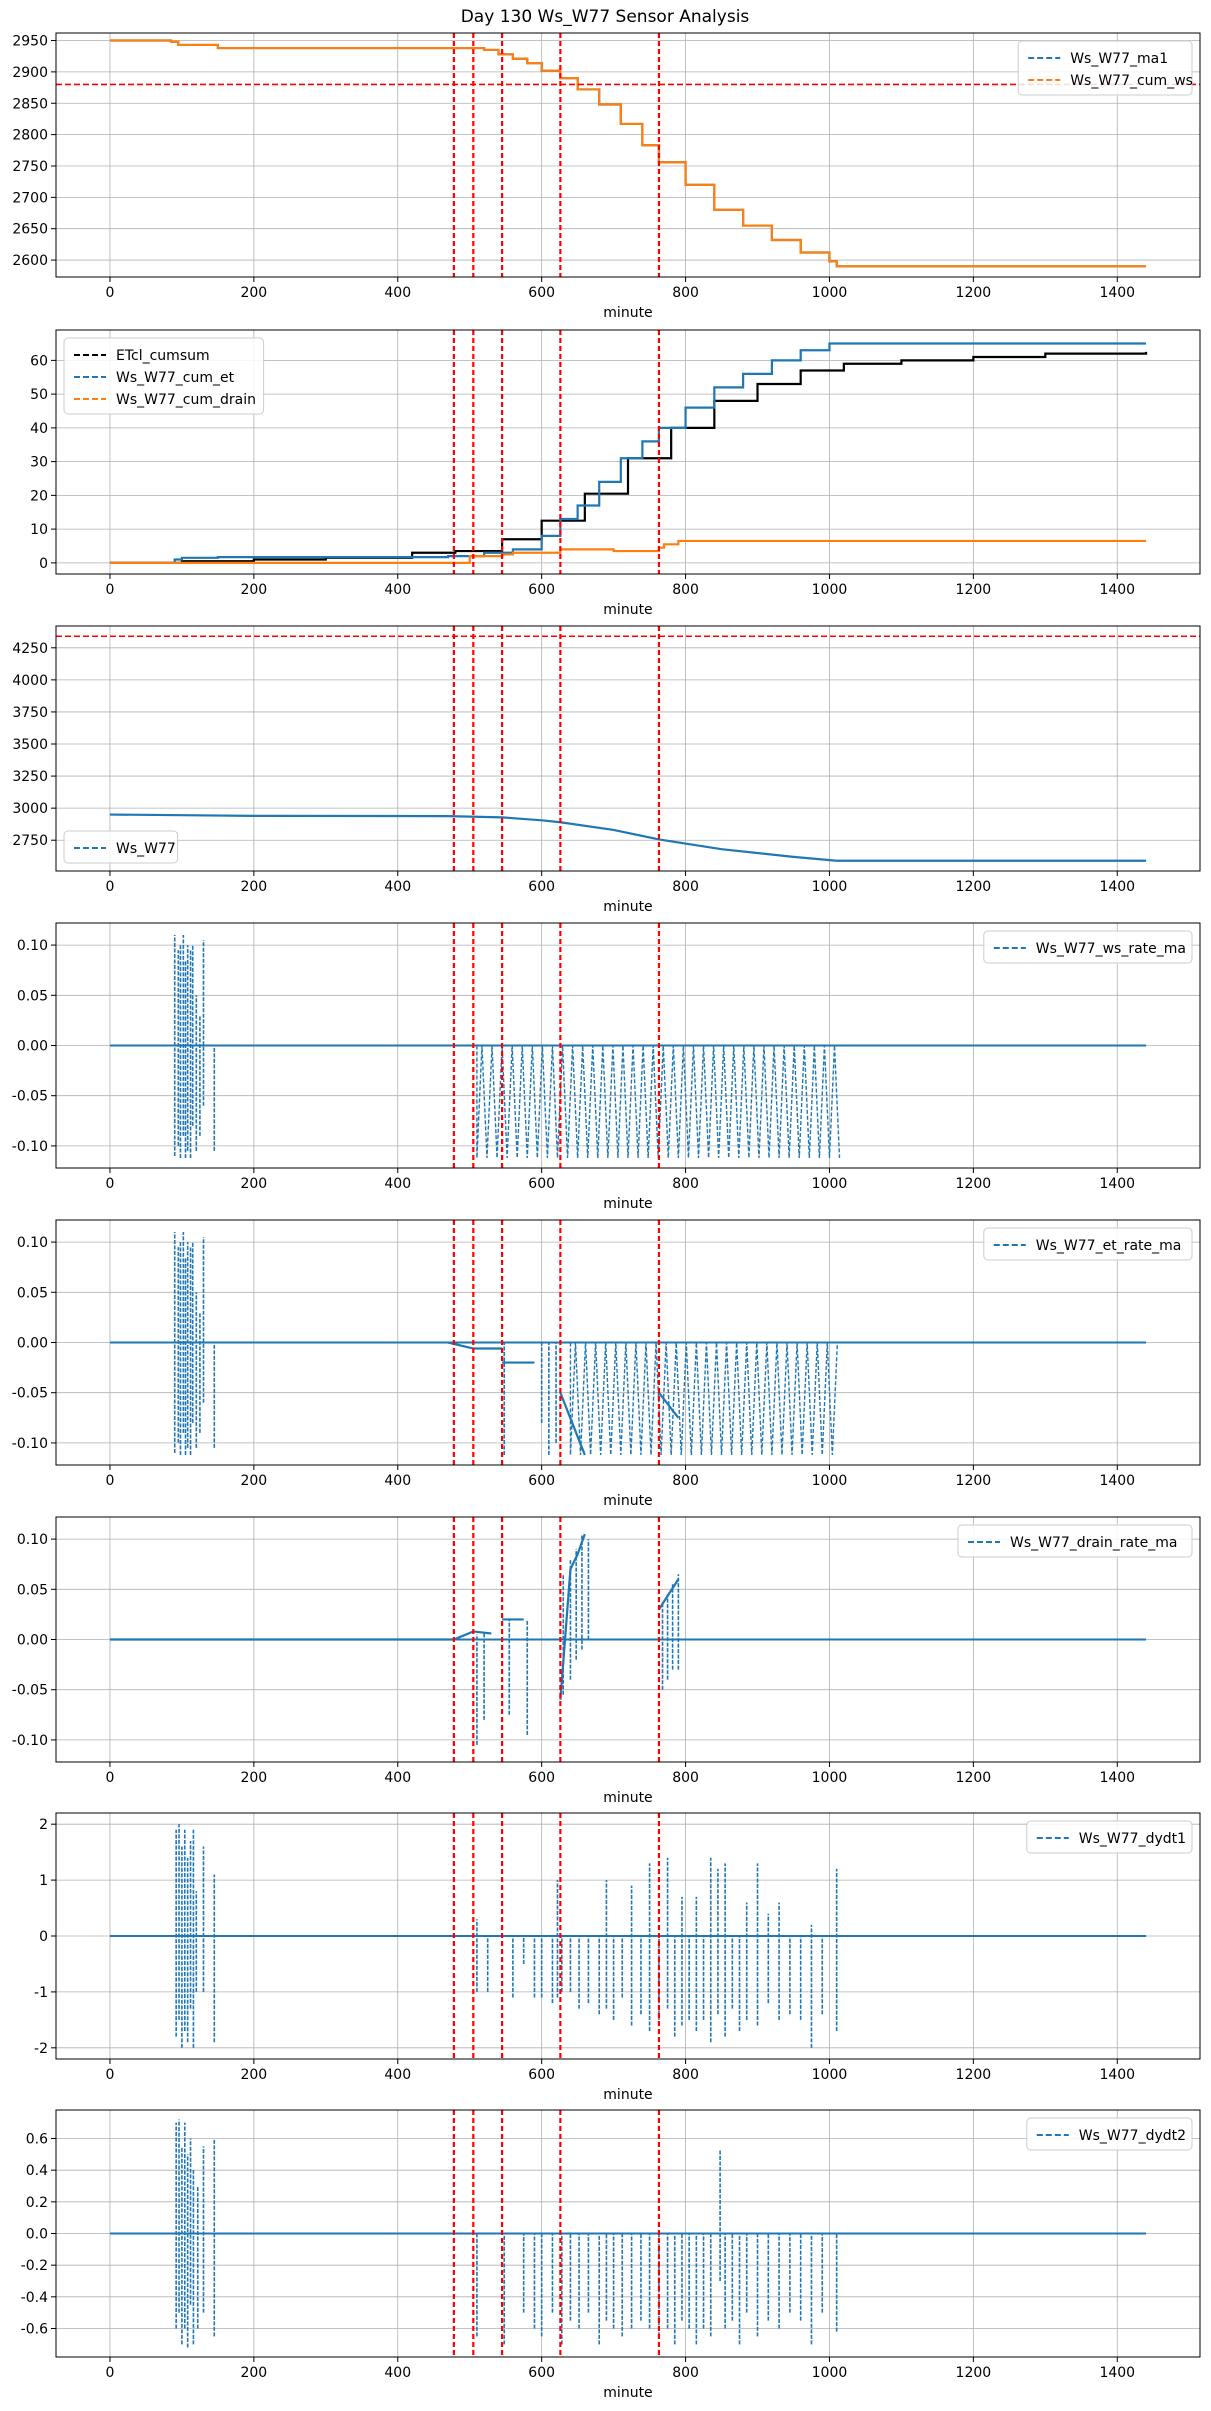  What do you see at coordinates (39, 496) in the screenshot?
I see `y-tick-label: 20` at bounding box center [39, 496].